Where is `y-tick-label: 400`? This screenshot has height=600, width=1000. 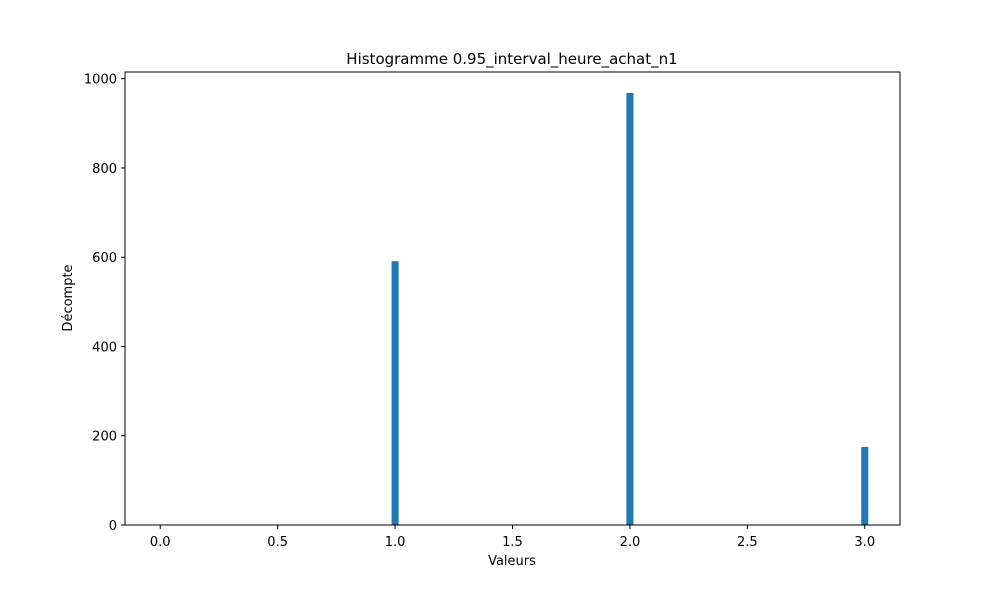
y-tick-label: 400 is located at coordinates (104, 347).